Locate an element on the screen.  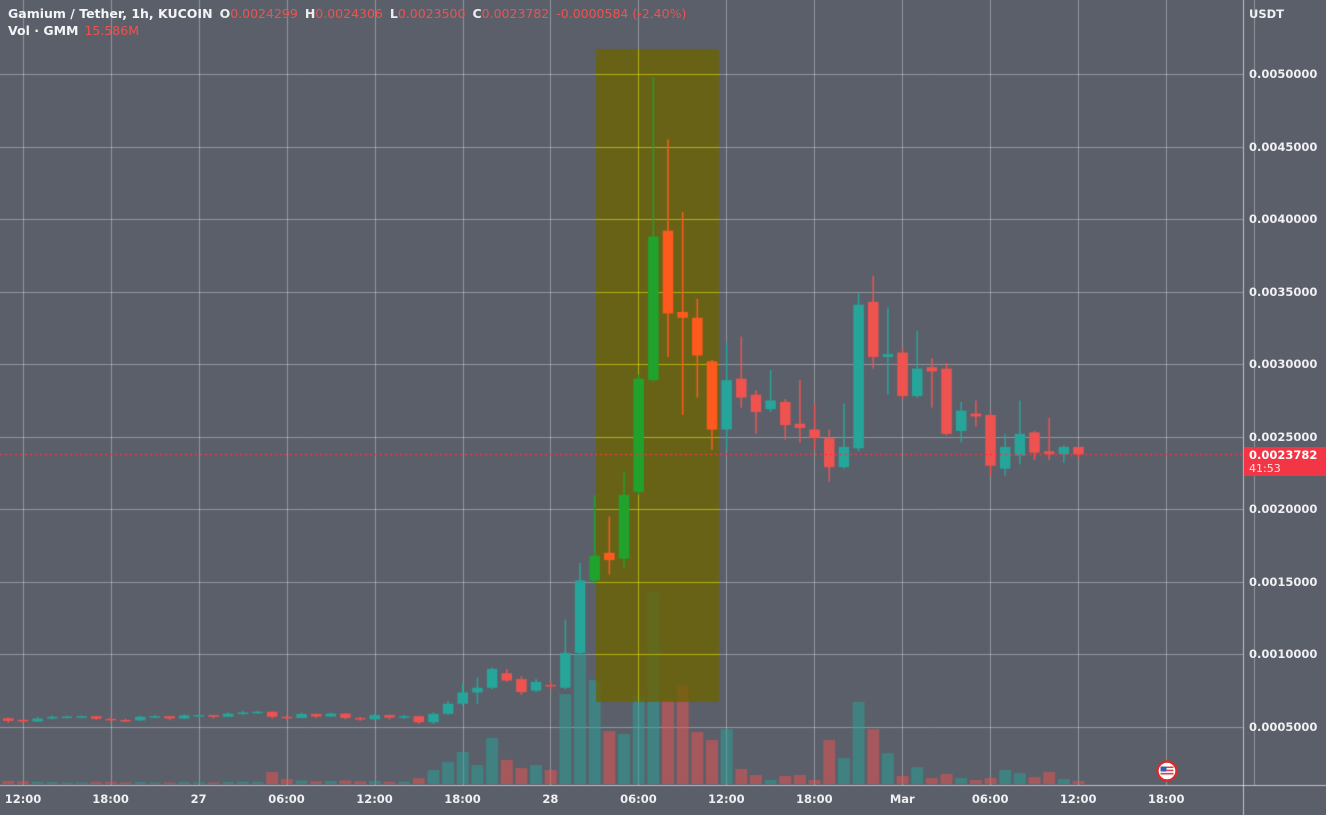
time-axis-tick: 28 is located at coordinates (550, 799).